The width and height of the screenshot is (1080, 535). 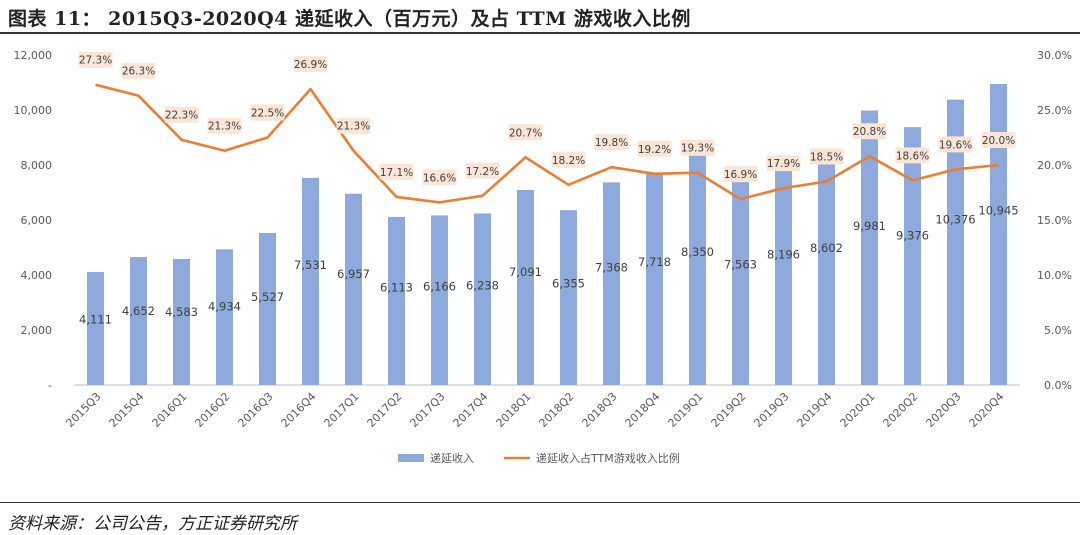 I want to click on line-value-label: 20.0%, so click(x=998, y=141).